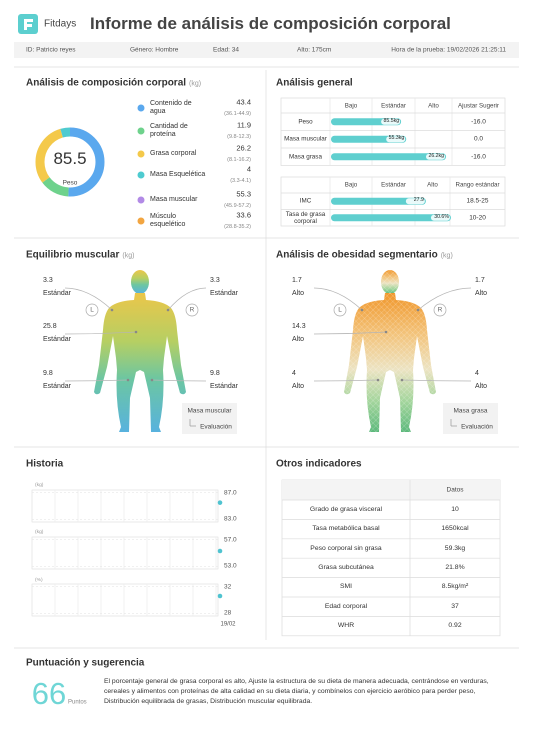 This screenshot has height=755, width=533. What do you see at coordinates (455, 490) in the screenshot?
I see `table-header: Datos` at bounding box center [455, 490].